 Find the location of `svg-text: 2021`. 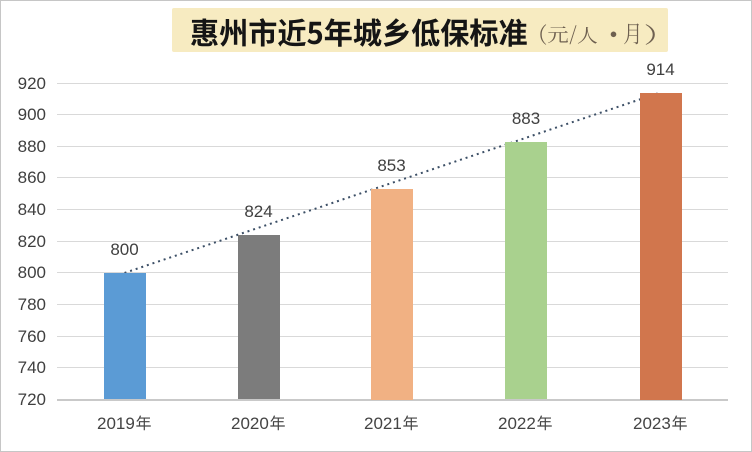

svg-text: 2021 is located at coordinates (383, 423).